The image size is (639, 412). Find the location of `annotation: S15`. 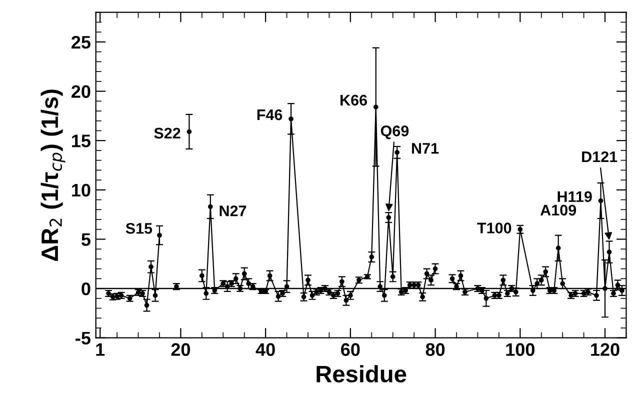

annotation: S15 is located at coordinates (139, 228).